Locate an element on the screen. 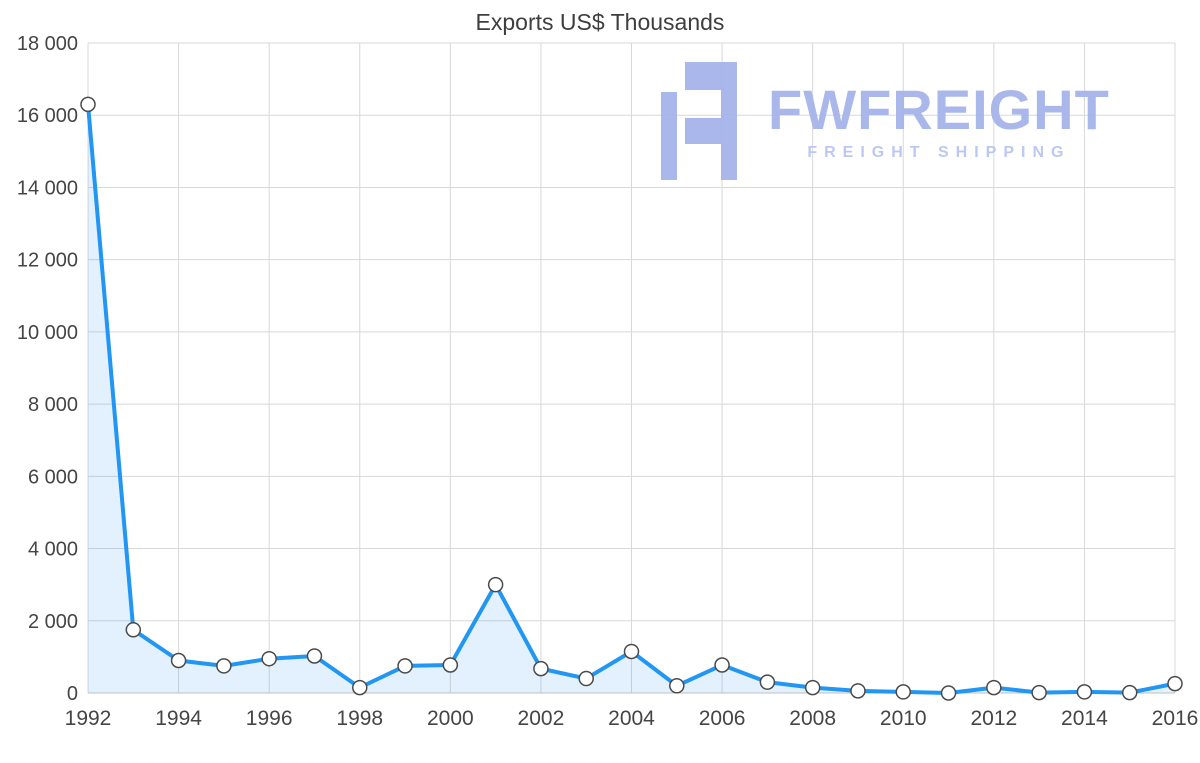  y-axis-tick-label: 6 000 is located at coordinates (53, 477).